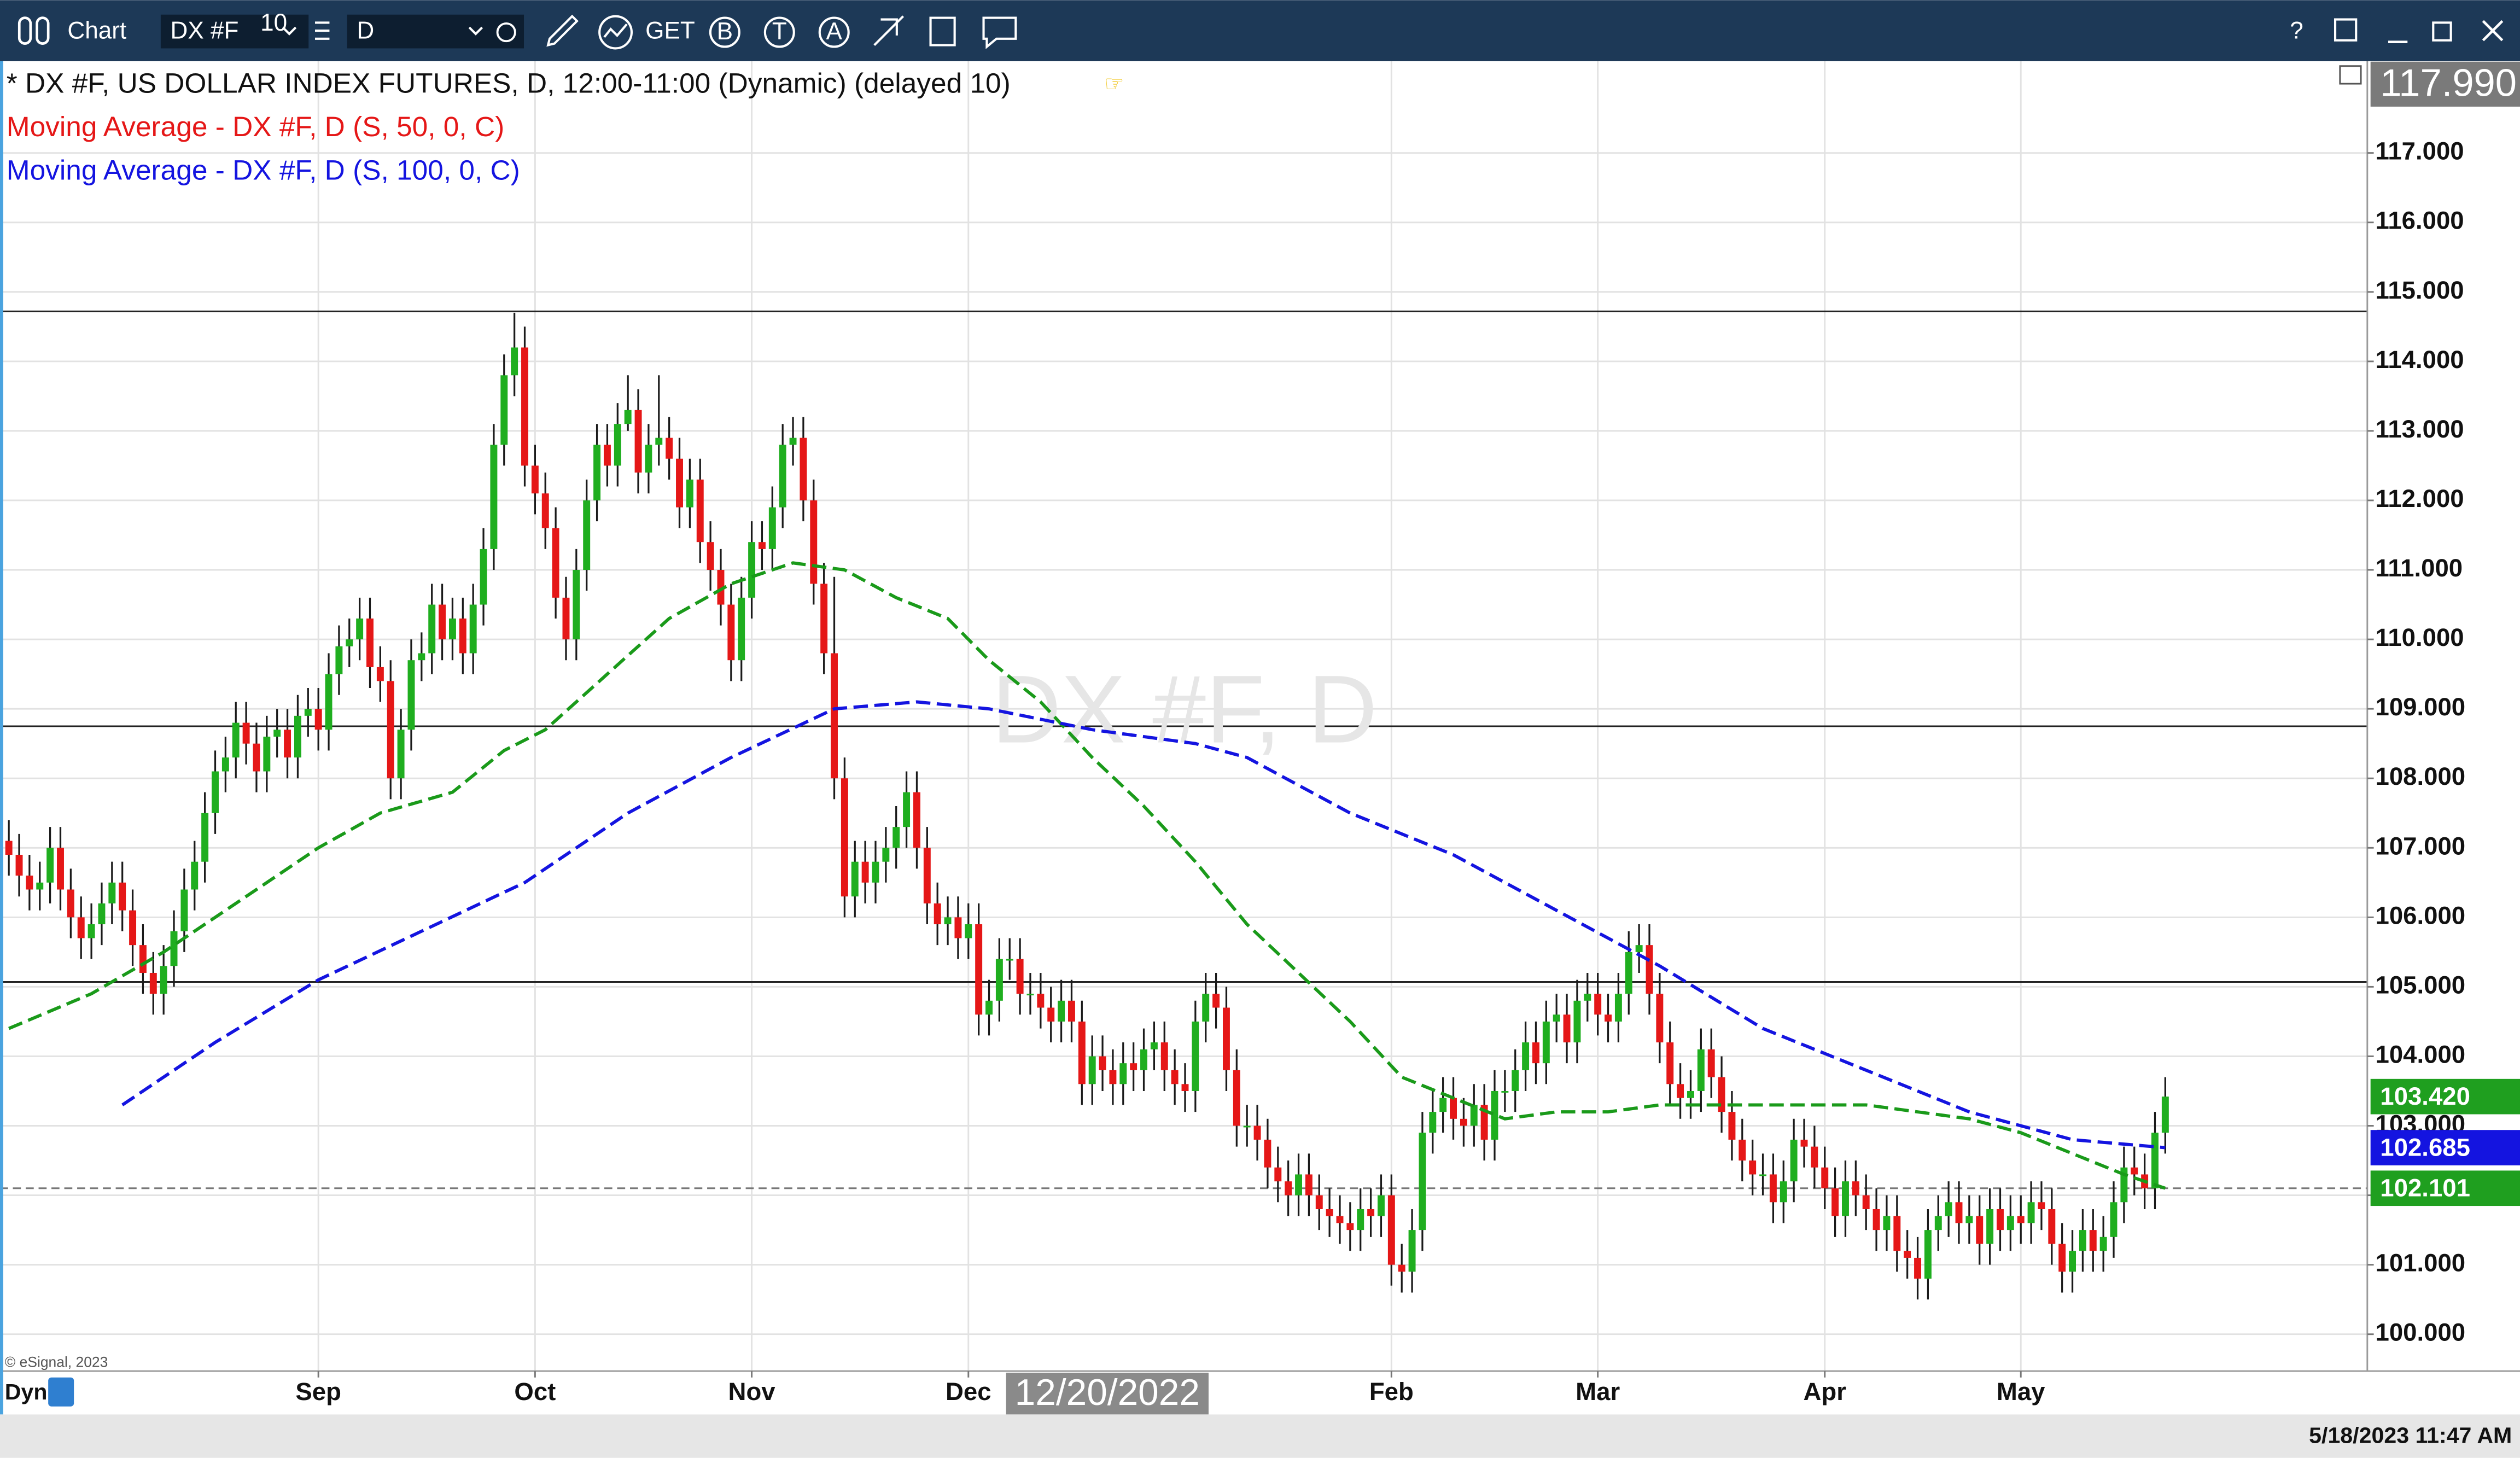  I want to click on y-tick-label: 117.000, so click(2420, 151).